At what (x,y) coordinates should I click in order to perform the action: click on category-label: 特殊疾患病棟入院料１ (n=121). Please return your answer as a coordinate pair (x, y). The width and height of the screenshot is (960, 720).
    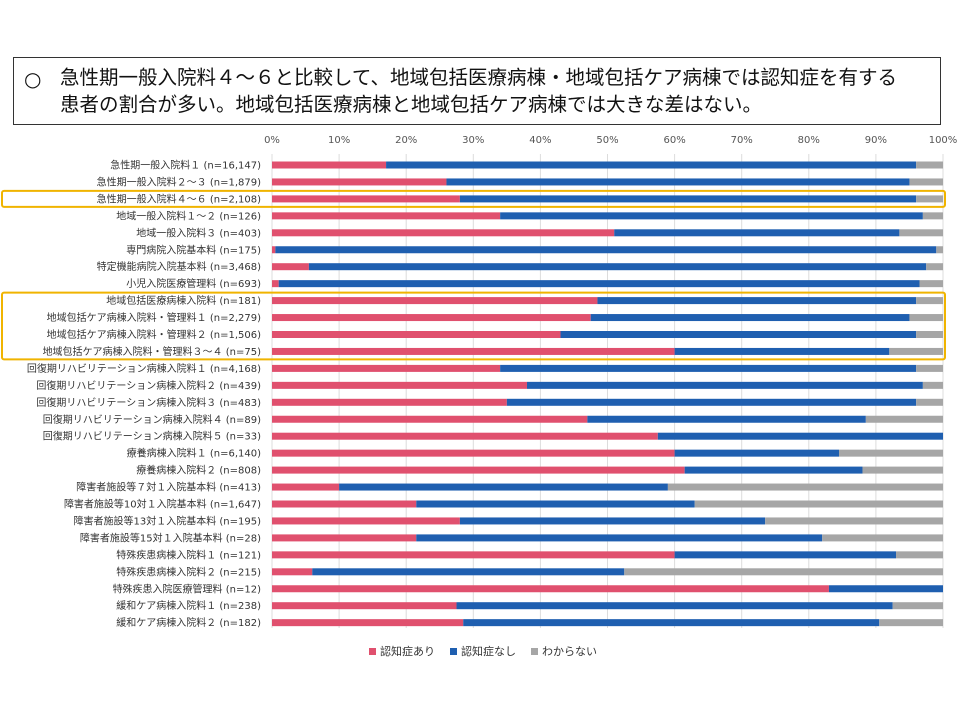
    Looking at the image, I should click on (188, 554).